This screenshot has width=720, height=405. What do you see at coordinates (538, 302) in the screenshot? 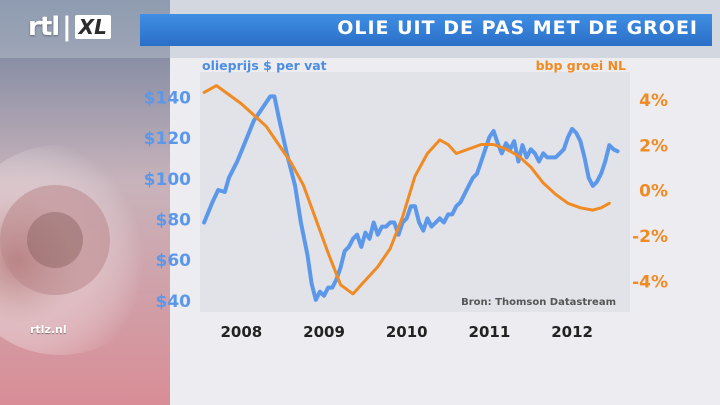
I see `source-note: Bron: Thomson Datastream` at bounding box center [538, 302].